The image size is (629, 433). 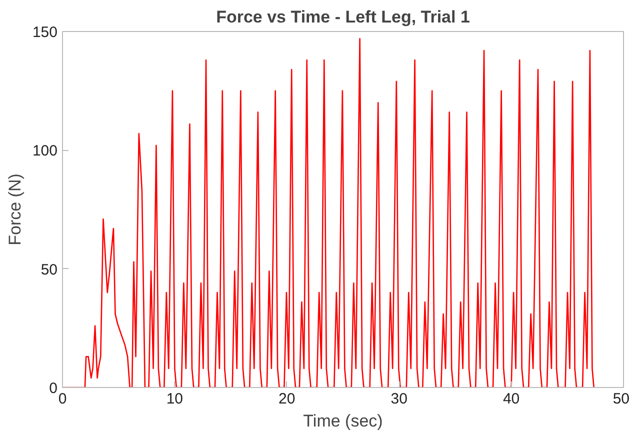 What do you see at coordinates (45, 151) in the screenshot?
I see `y-tick-label: 100` at bounding box center [45, 151].